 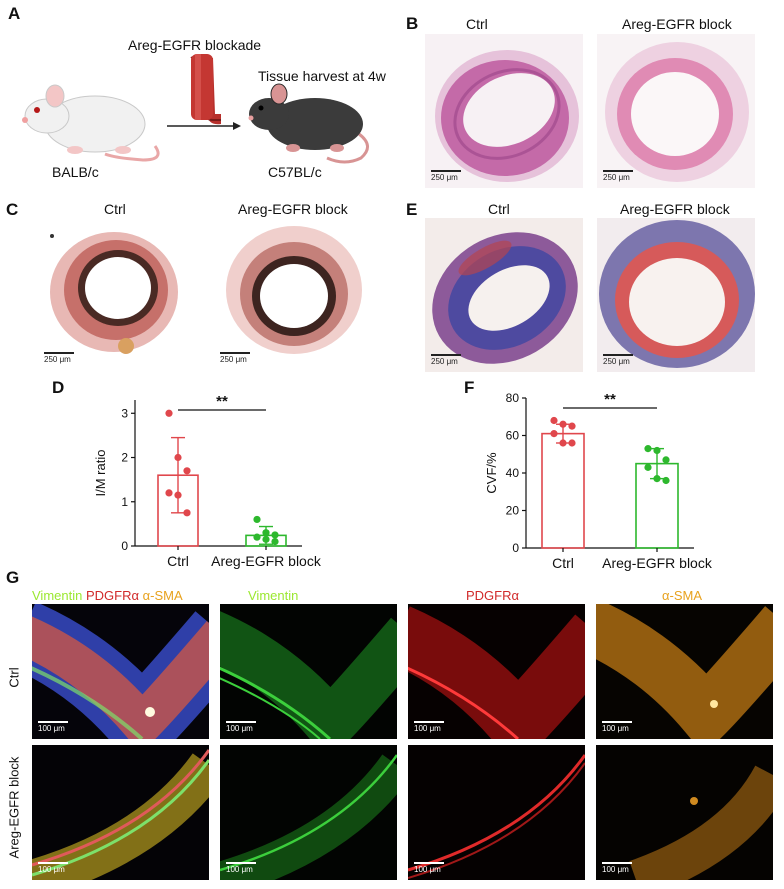 I want to click on chart-im-ratio: 0 1 2 3 I/M ratio Ctrl Areg-EGFR block **, so click(x=207, y=481).